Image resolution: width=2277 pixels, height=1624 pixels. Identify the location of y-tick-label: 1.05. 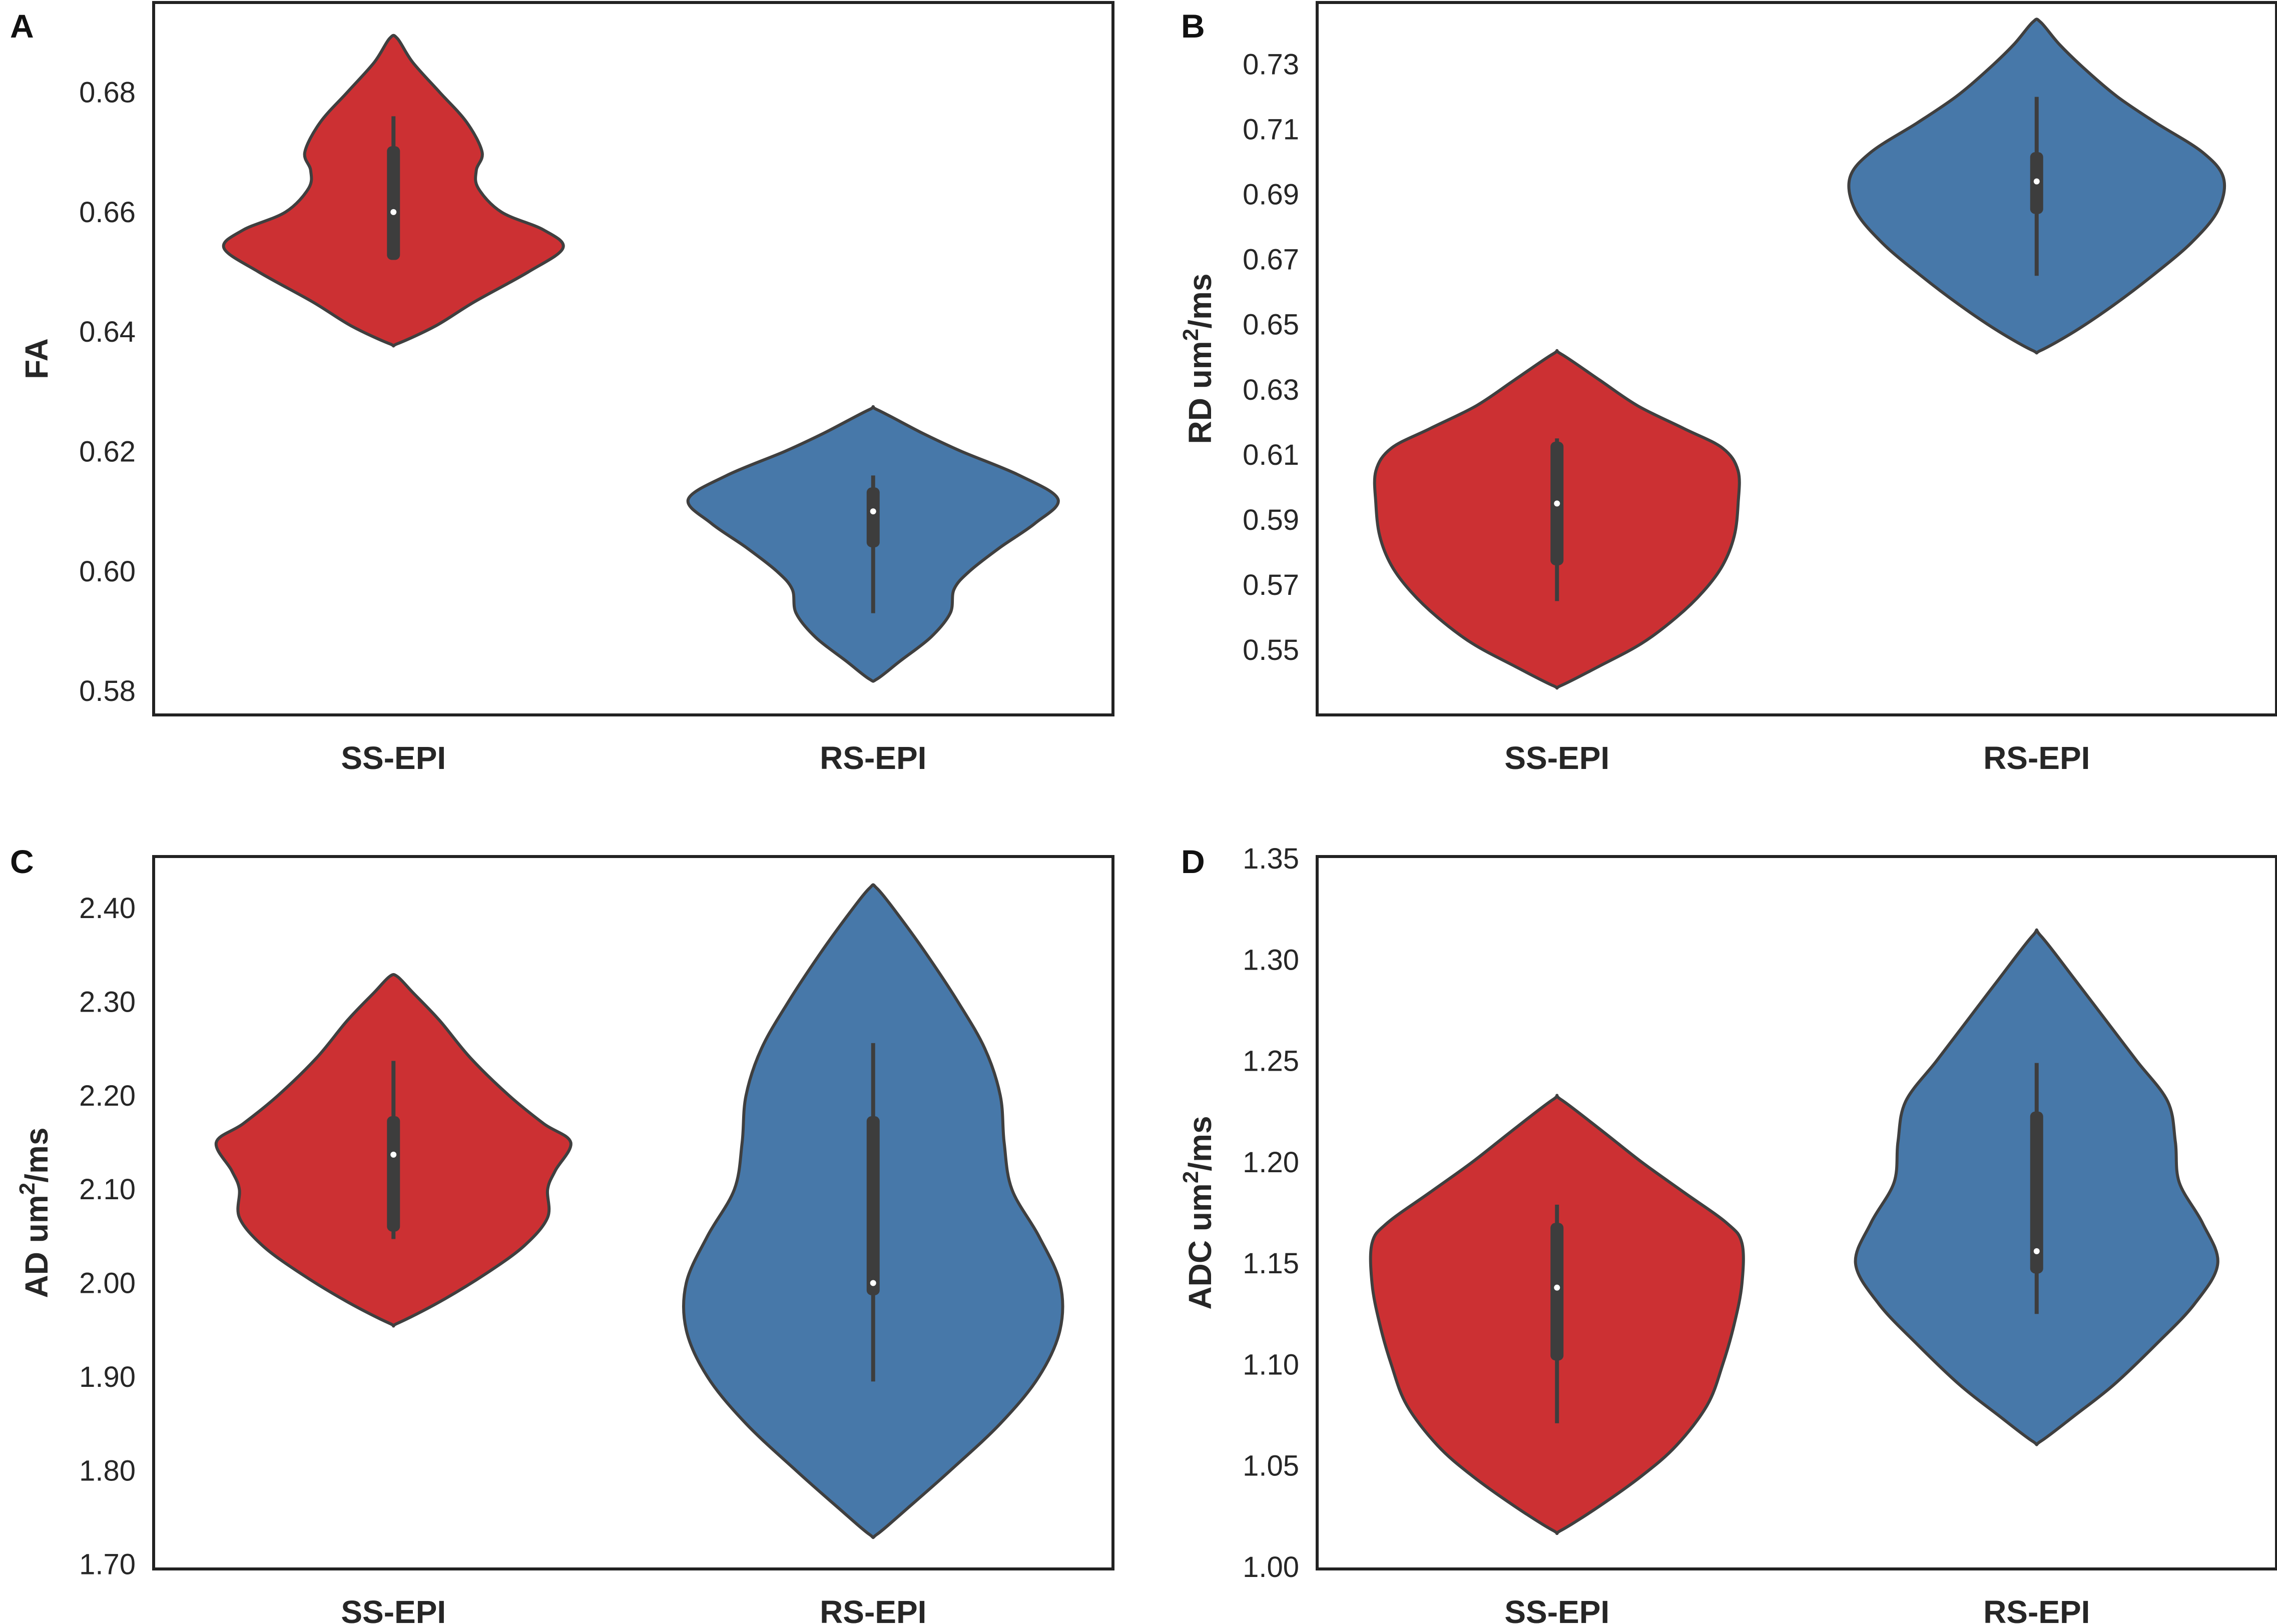
(1271, 1466).